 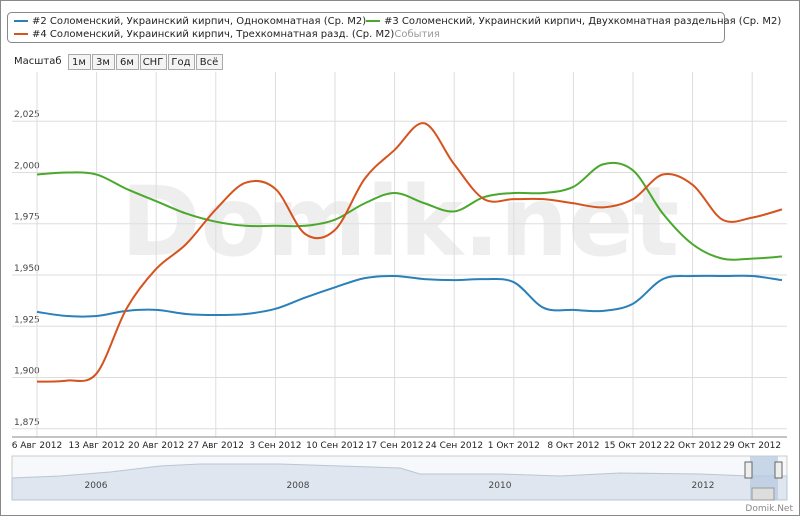 I want to click on scrollbar-thumb, so click(x=763, y=494).